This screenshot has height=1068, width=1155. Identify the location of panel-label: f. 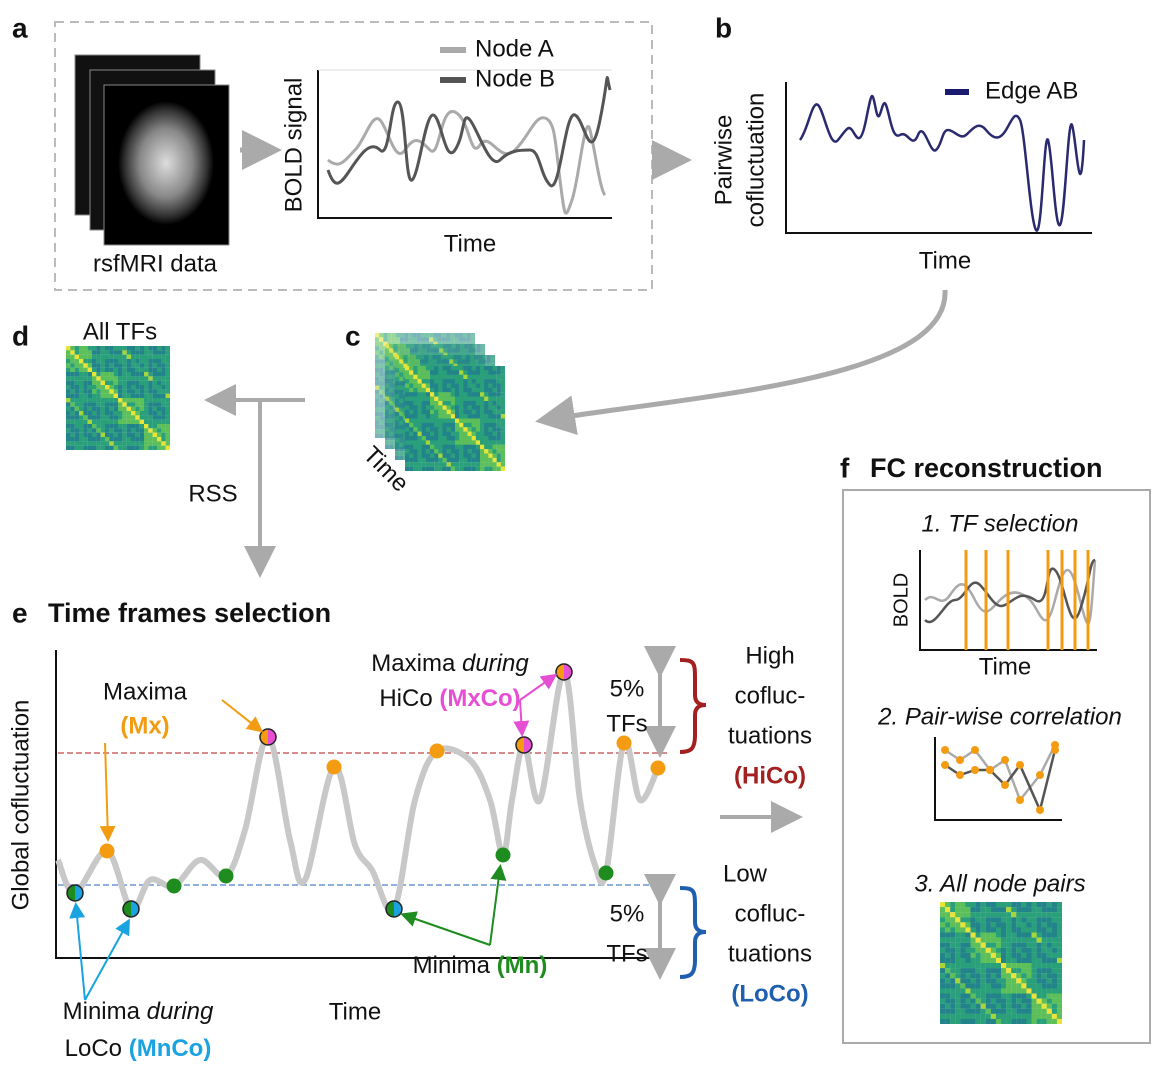
(845, 467).